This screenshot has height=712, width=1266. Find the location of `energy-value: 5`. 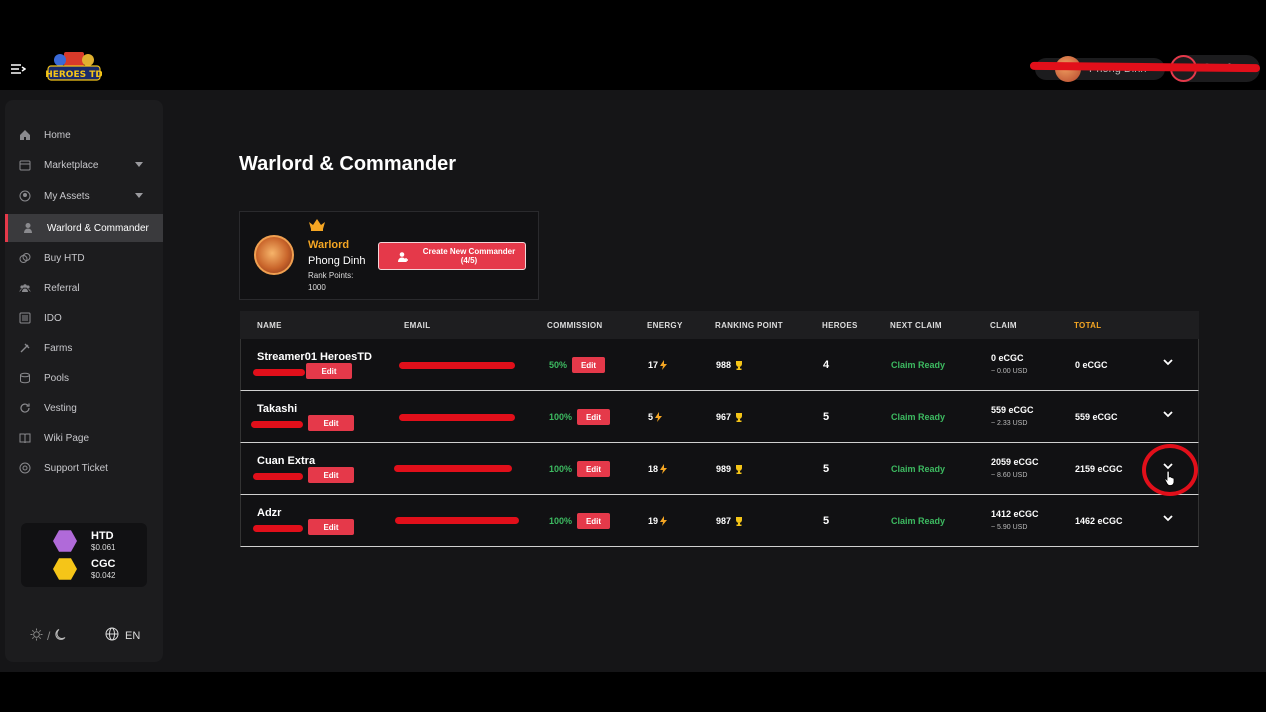

energy-value: 5 is located at coordinates (651, 417).